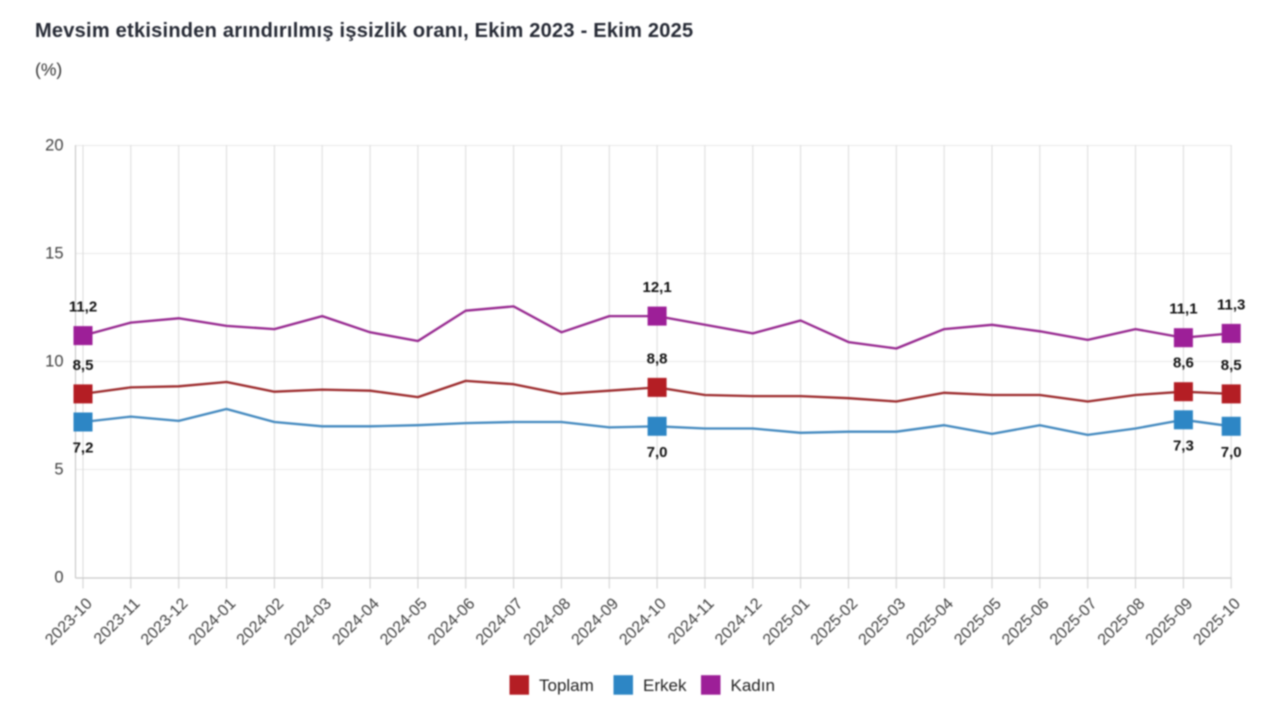 This screenshot has width=1280, height=712. Describe the element at coordinates (58, 470) in the screenshot. I see `svg-text: 5` at that location.